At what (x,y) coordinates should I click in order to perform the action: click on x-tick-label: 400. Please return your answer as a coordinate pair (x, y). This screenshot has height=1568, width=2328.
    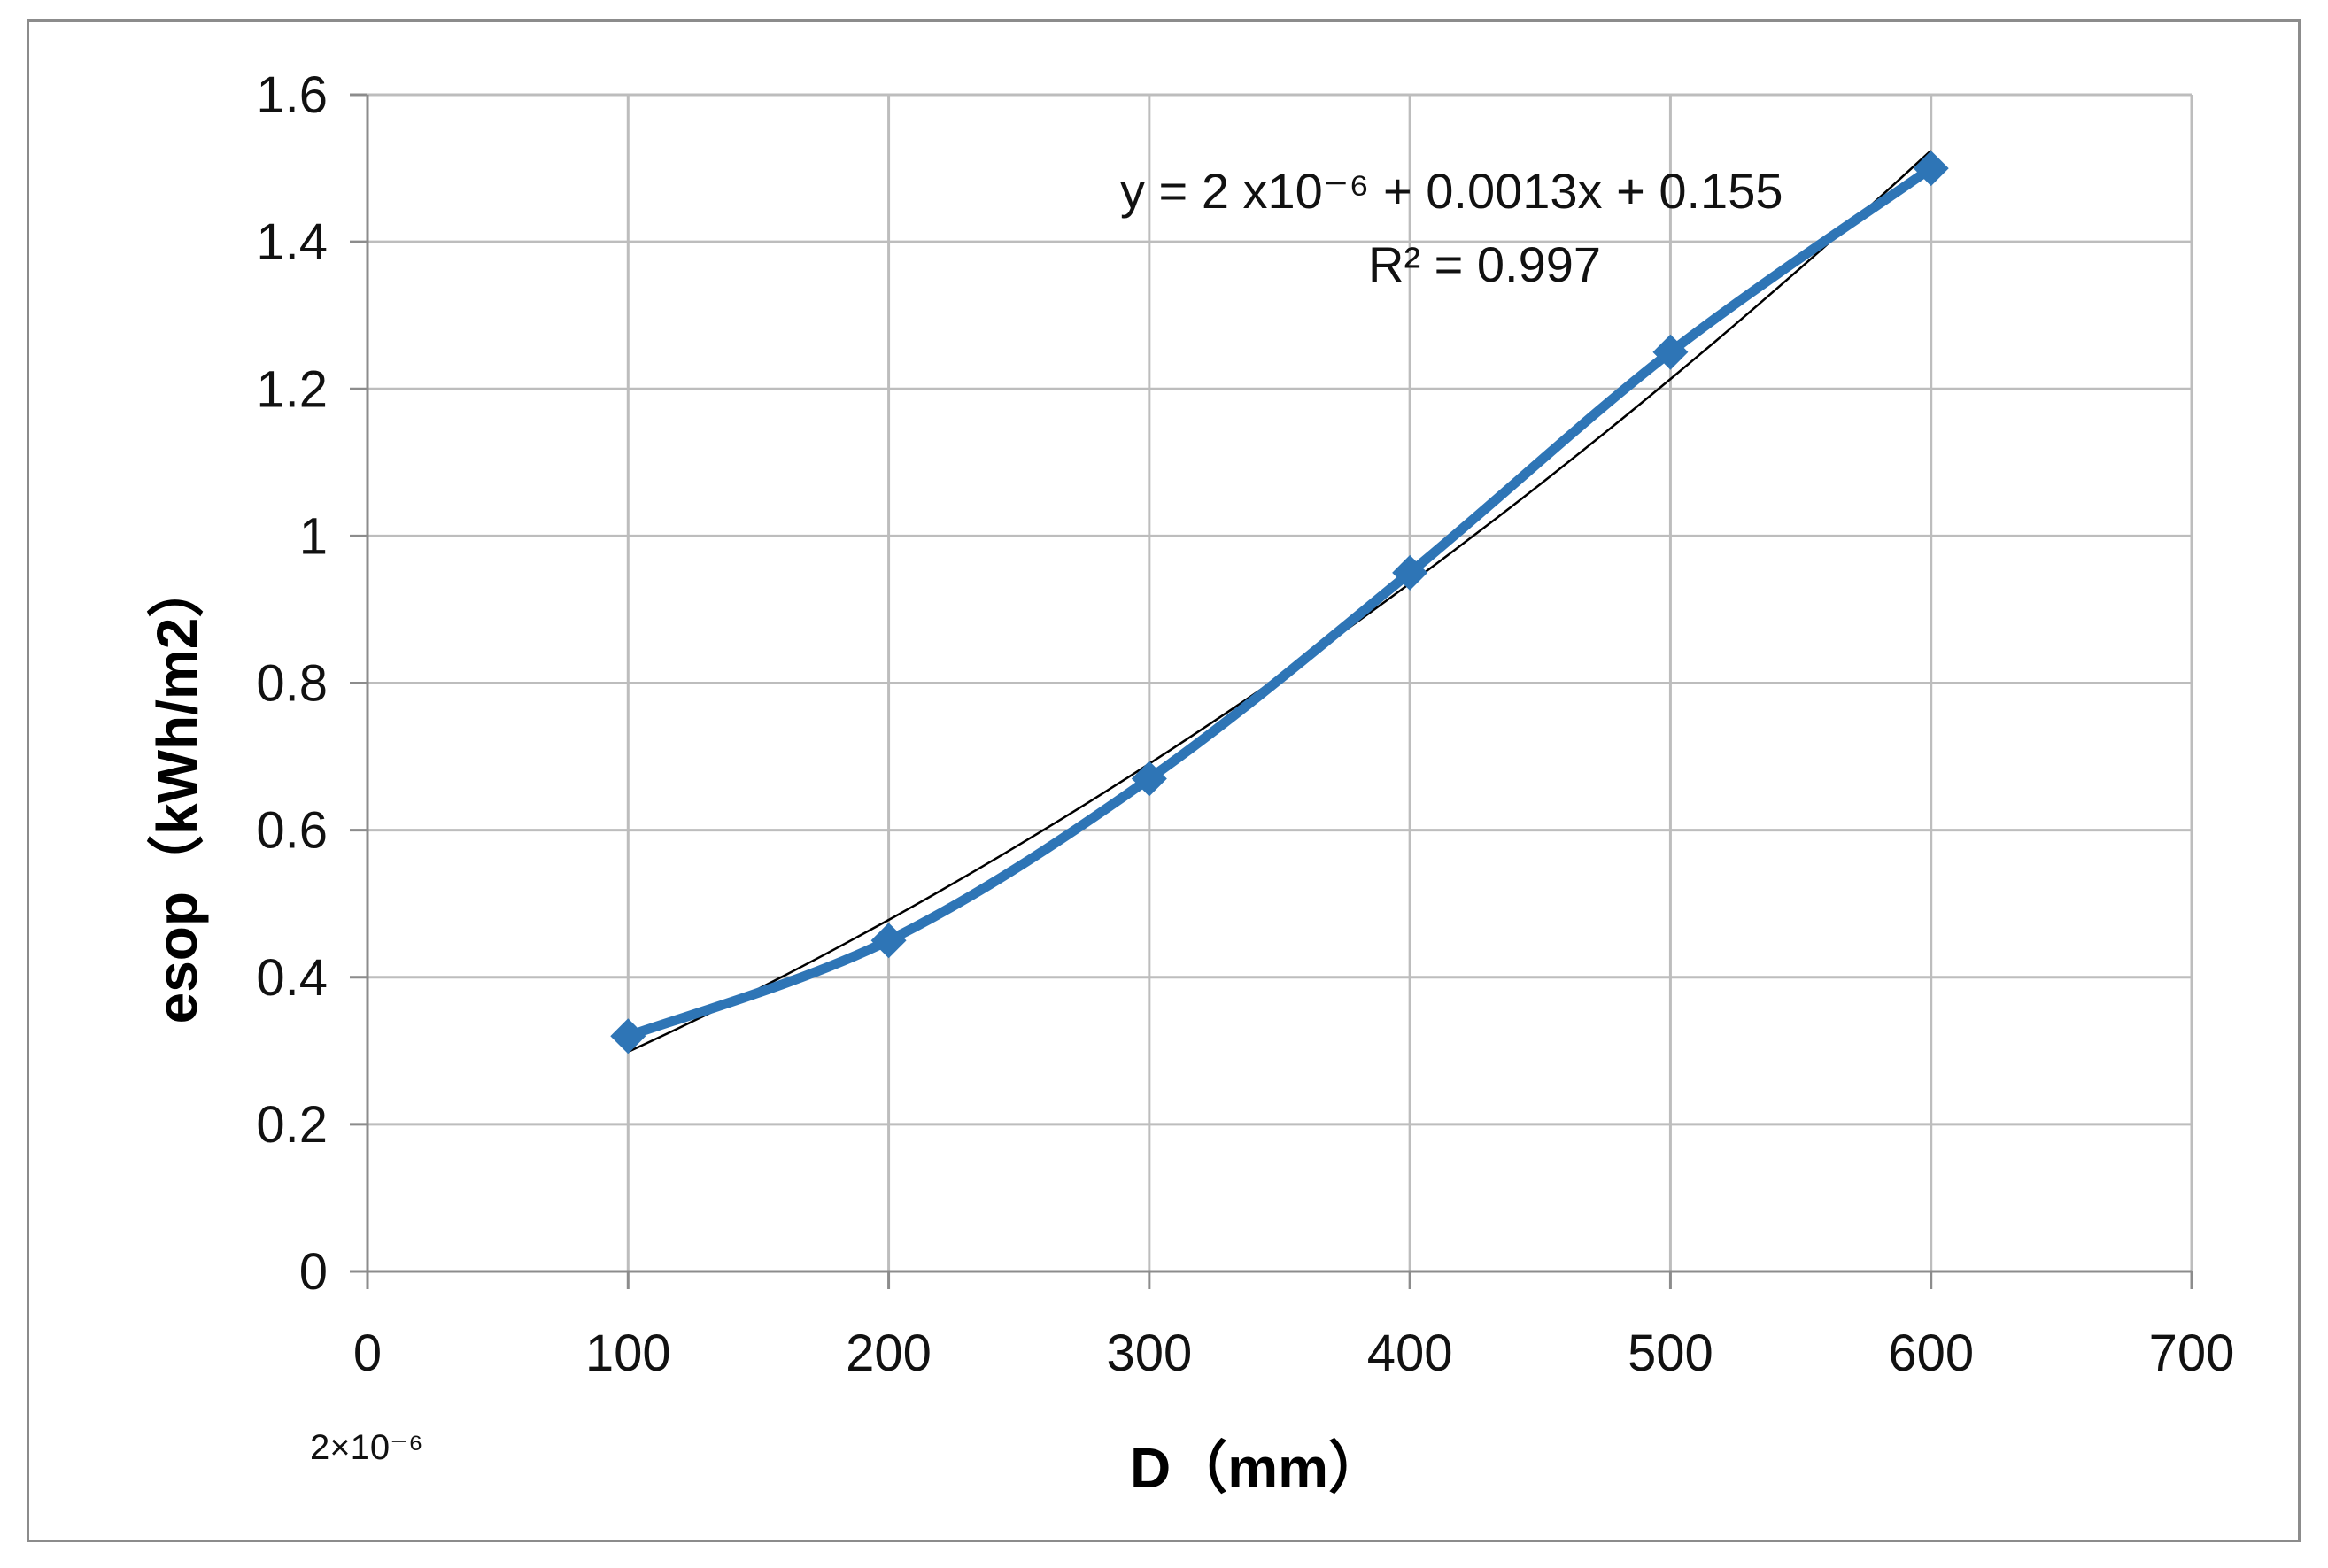
    Looking at the image, I should click on (1410, 1353).